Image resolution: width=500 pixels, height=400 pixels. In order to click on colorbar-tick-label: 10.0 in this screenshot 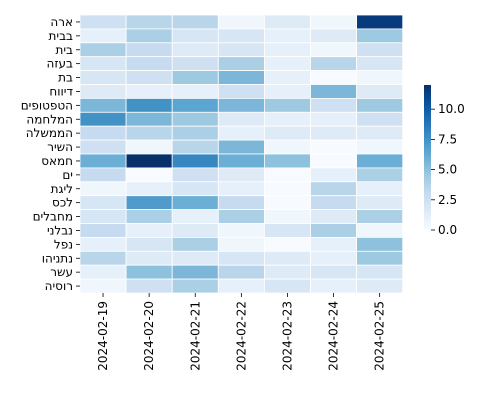, I will do `click(451, 109)`.